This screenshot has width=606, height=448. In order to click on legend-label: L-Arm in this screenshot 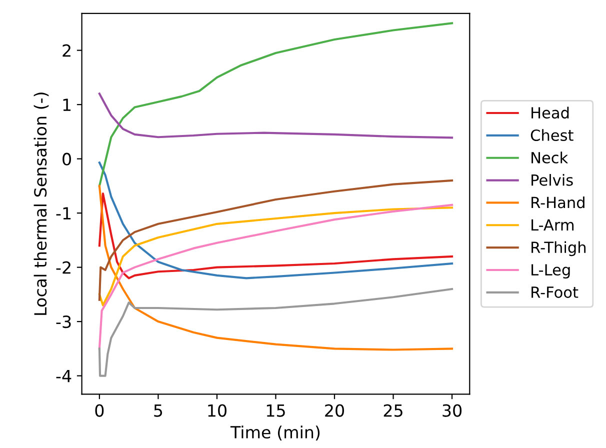, I will do `click(553, 224)`.